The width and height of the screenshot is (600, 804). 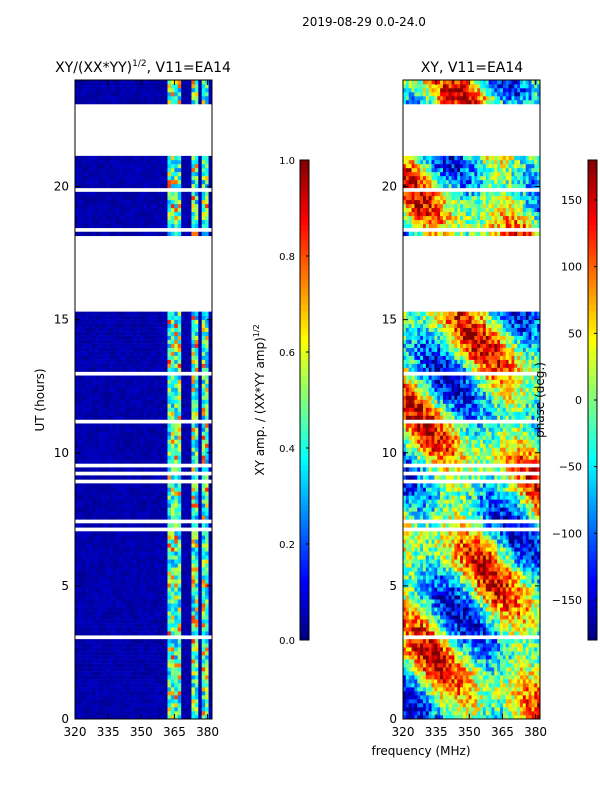 I want to click on colorbar-tick-label: 0.8, so click(x=287, y=257).